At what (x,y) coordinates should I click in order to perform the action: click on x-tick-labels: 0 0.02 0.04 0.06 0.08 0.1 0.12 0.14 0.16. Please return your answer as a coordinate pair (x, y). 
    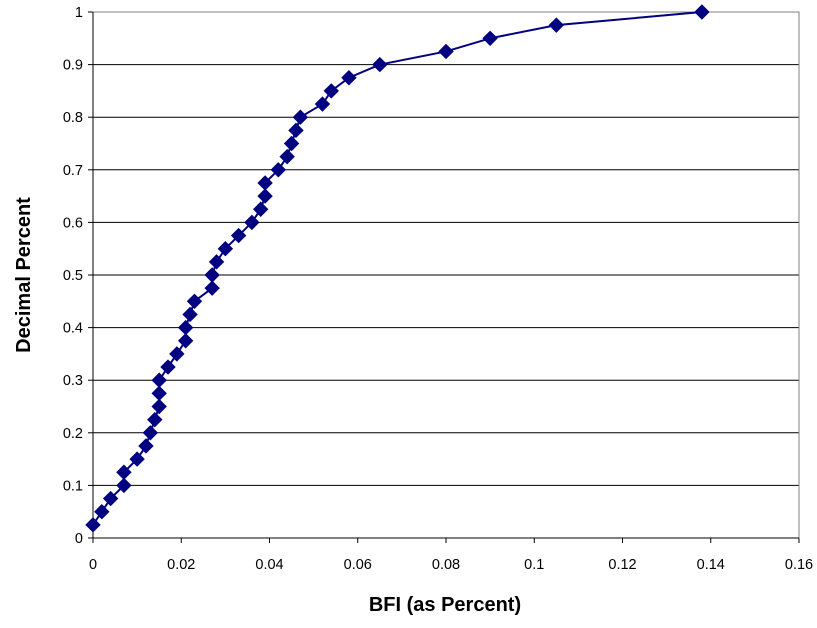
    Looking at the image, I should click on (451, 565).